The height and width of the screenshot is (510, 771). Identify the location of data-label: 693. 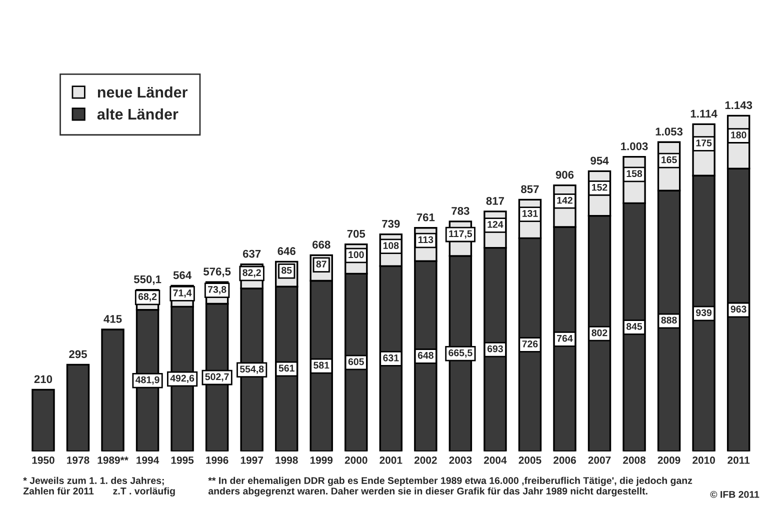
(495, 348).